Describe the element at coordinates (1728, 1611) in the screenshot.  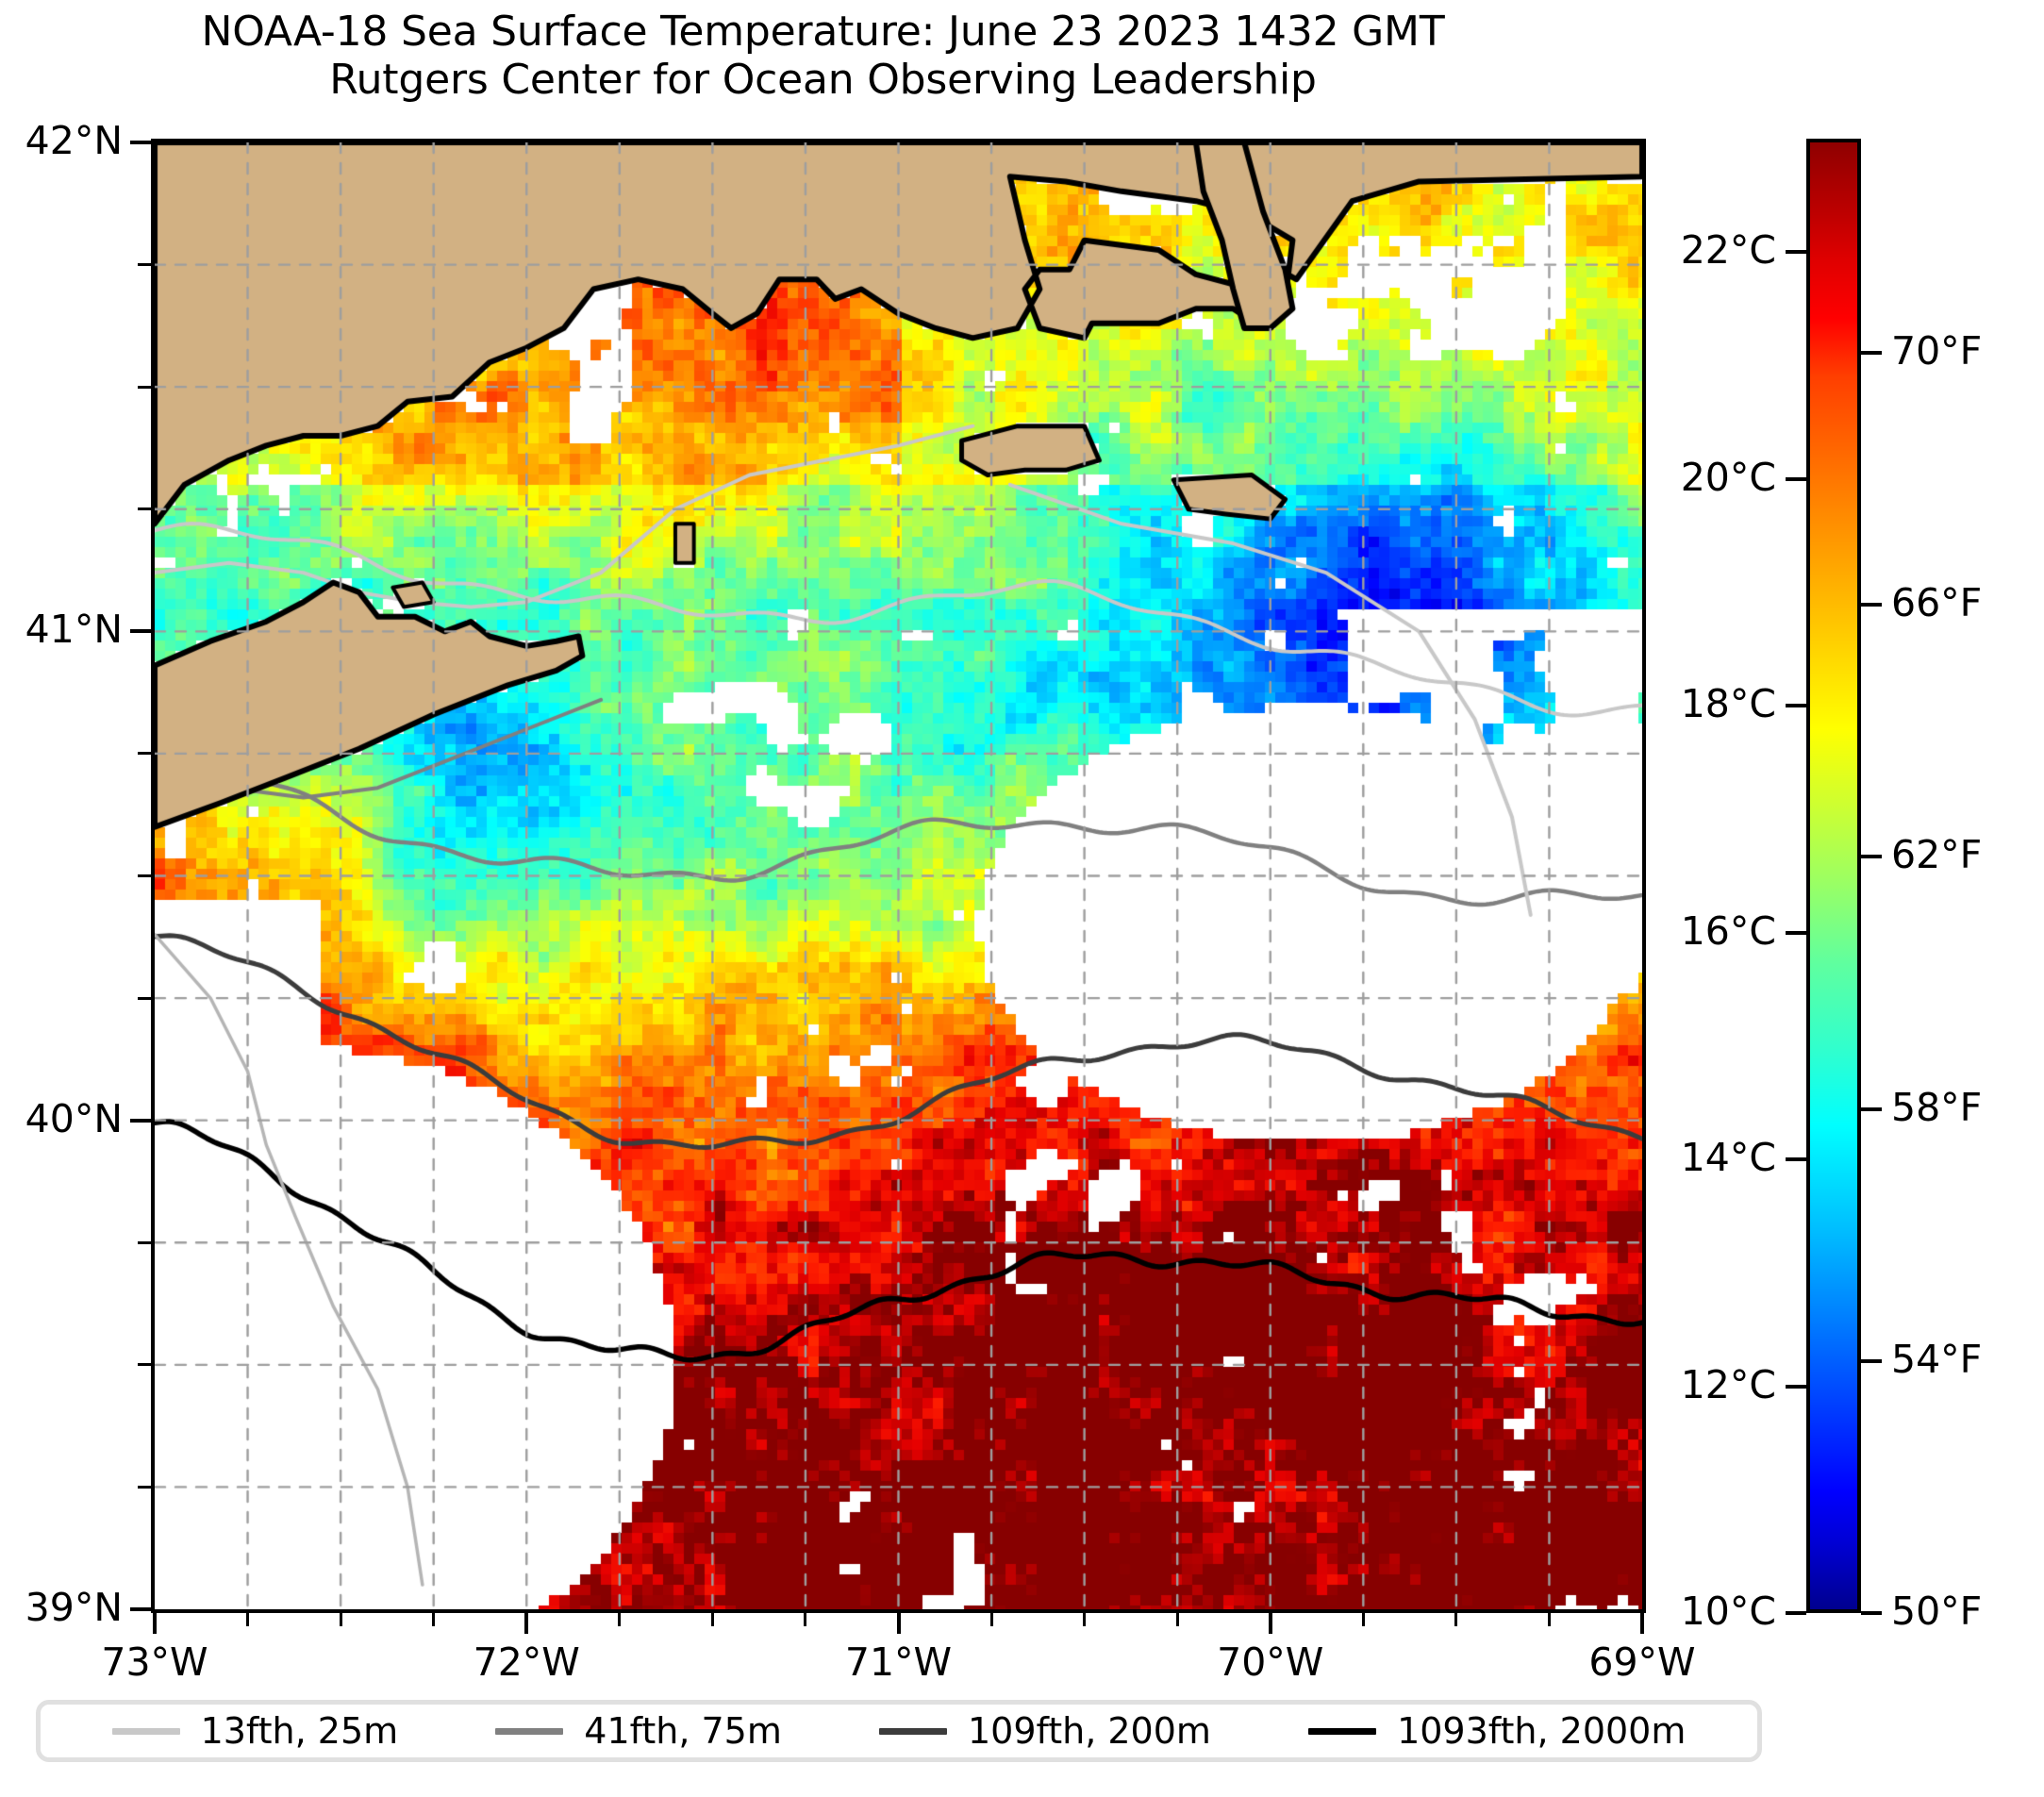
I see `colorbar-label-celsius: 10°C` at that location.